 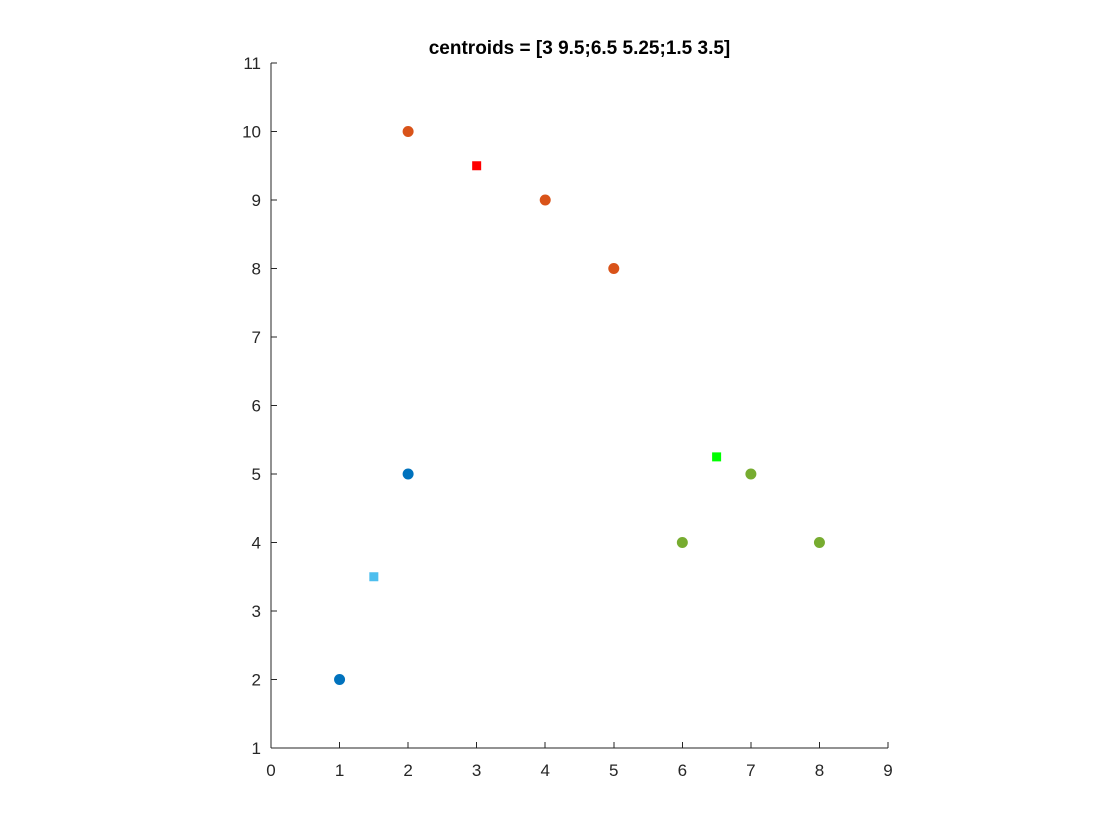 I want to click on x-tick-label: 2, so click(x=407, y=770).